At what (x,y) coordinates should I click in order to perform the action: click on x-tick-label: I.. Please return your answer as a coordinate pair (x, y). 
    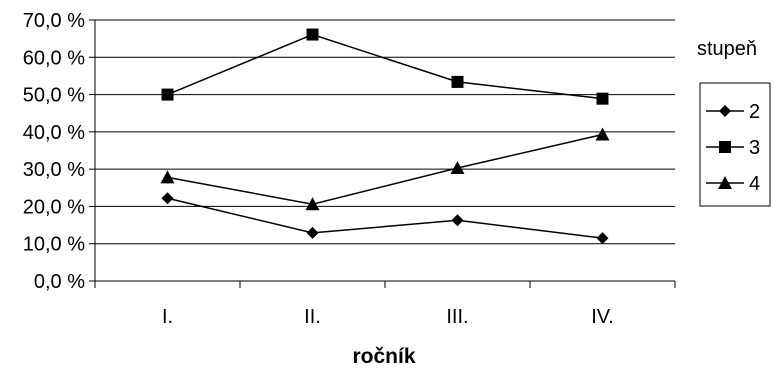
    Looking at the image, I should click on (167, 317).